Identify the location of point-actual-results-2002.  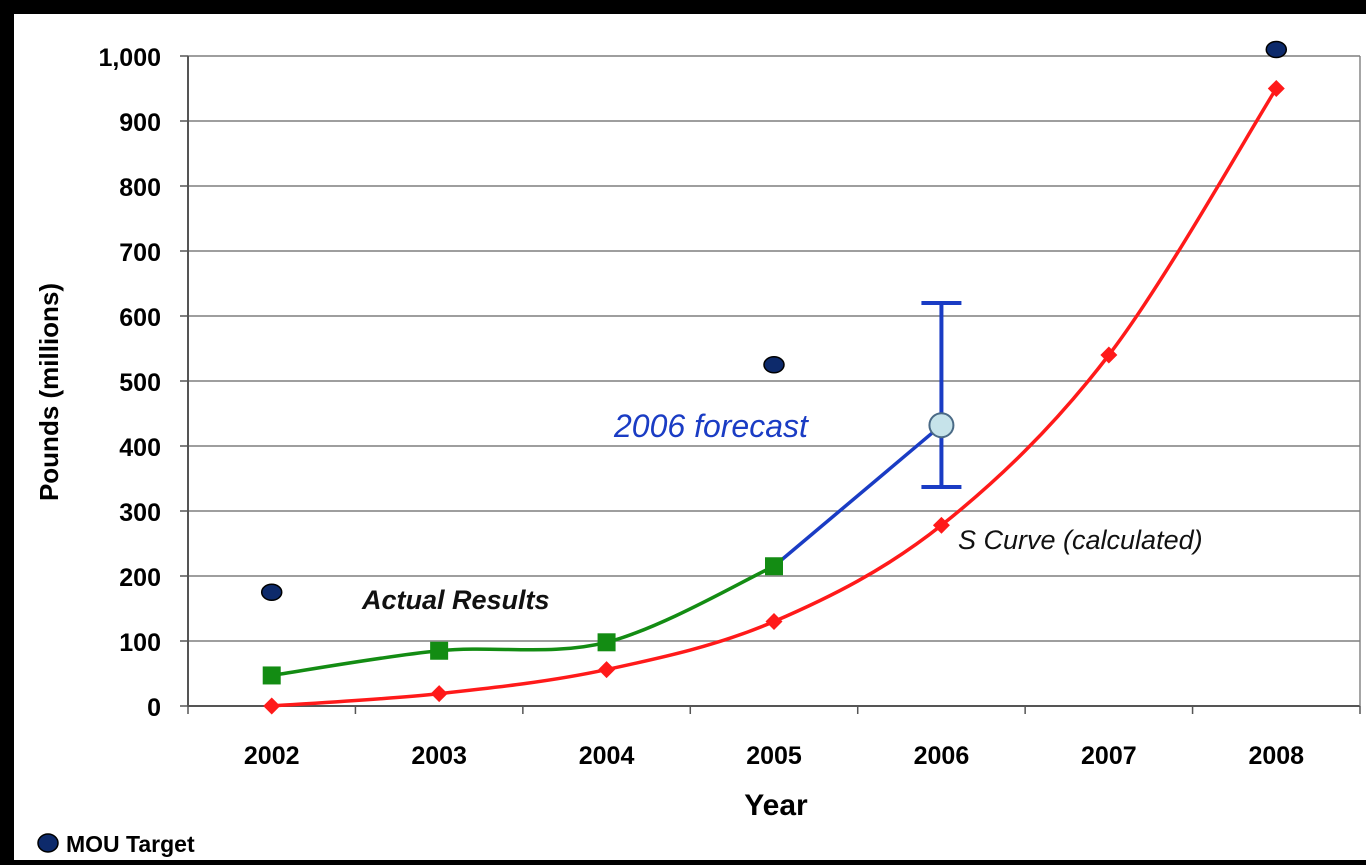
(271, 675).